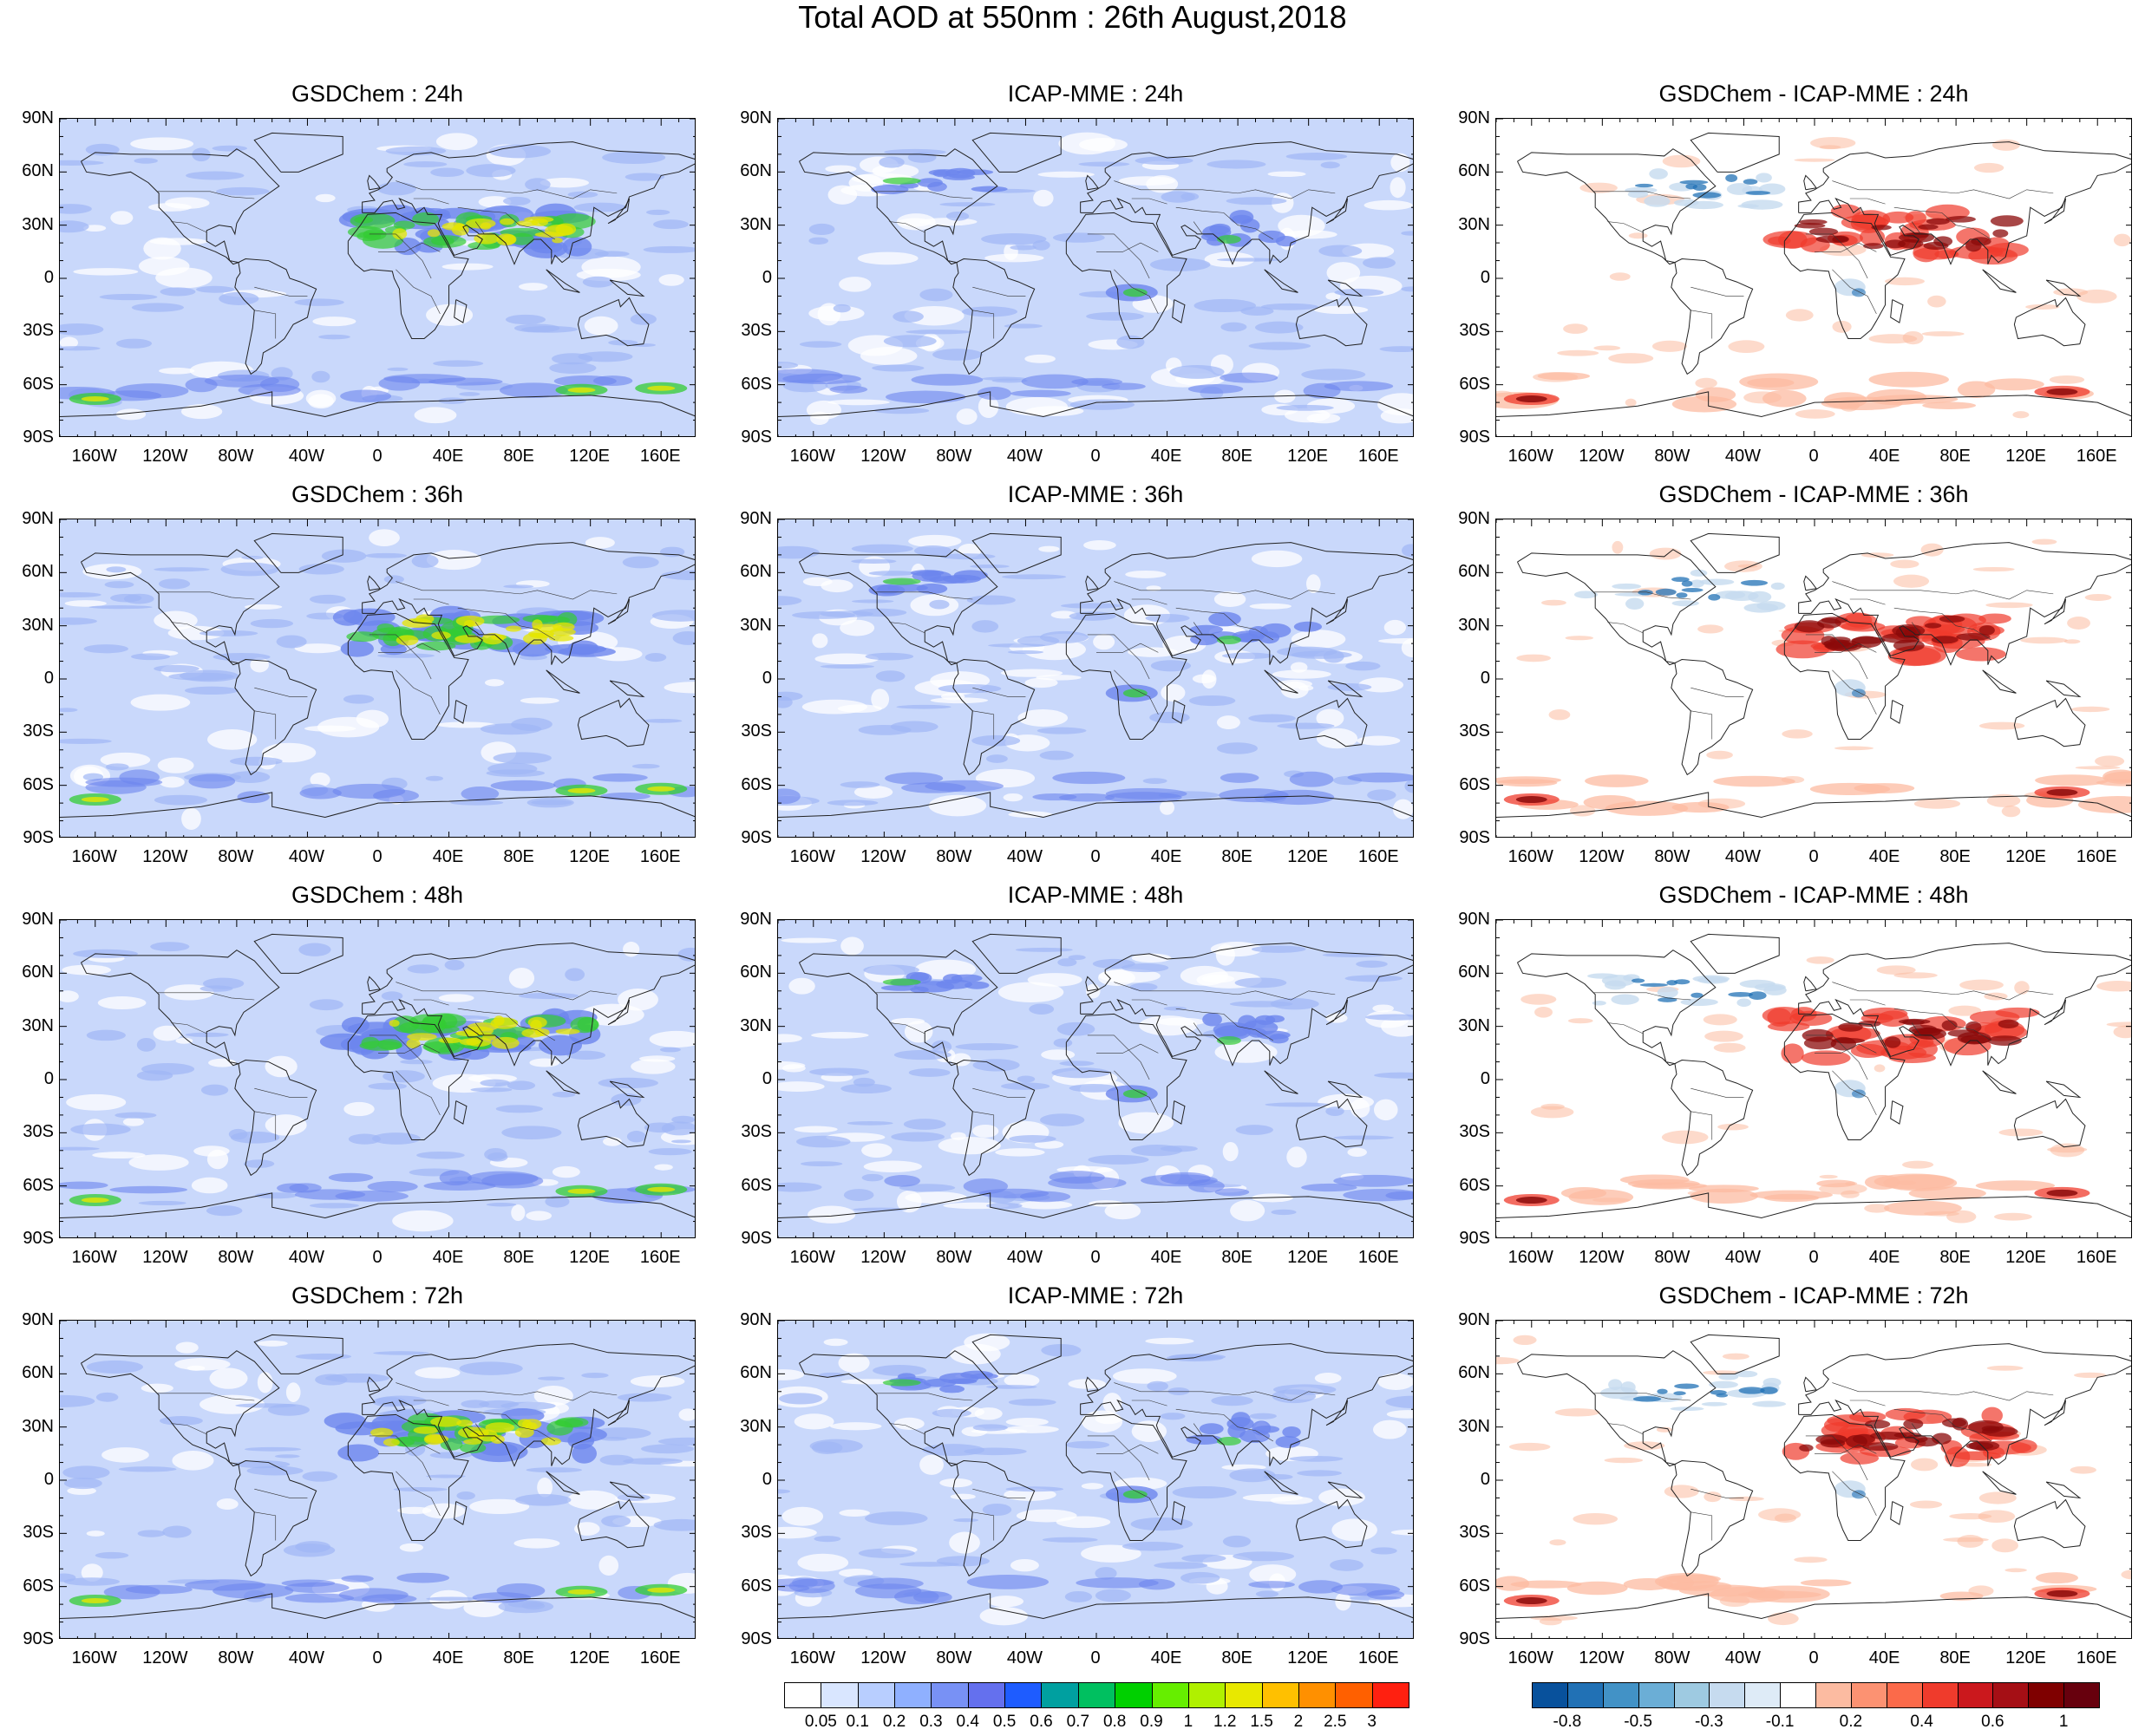 The image size is (2145, 1736). What do you see at coordinates (94, 456) in the screenshot?
I see `longitude-label: 160W` at bounding box center [94, 456].